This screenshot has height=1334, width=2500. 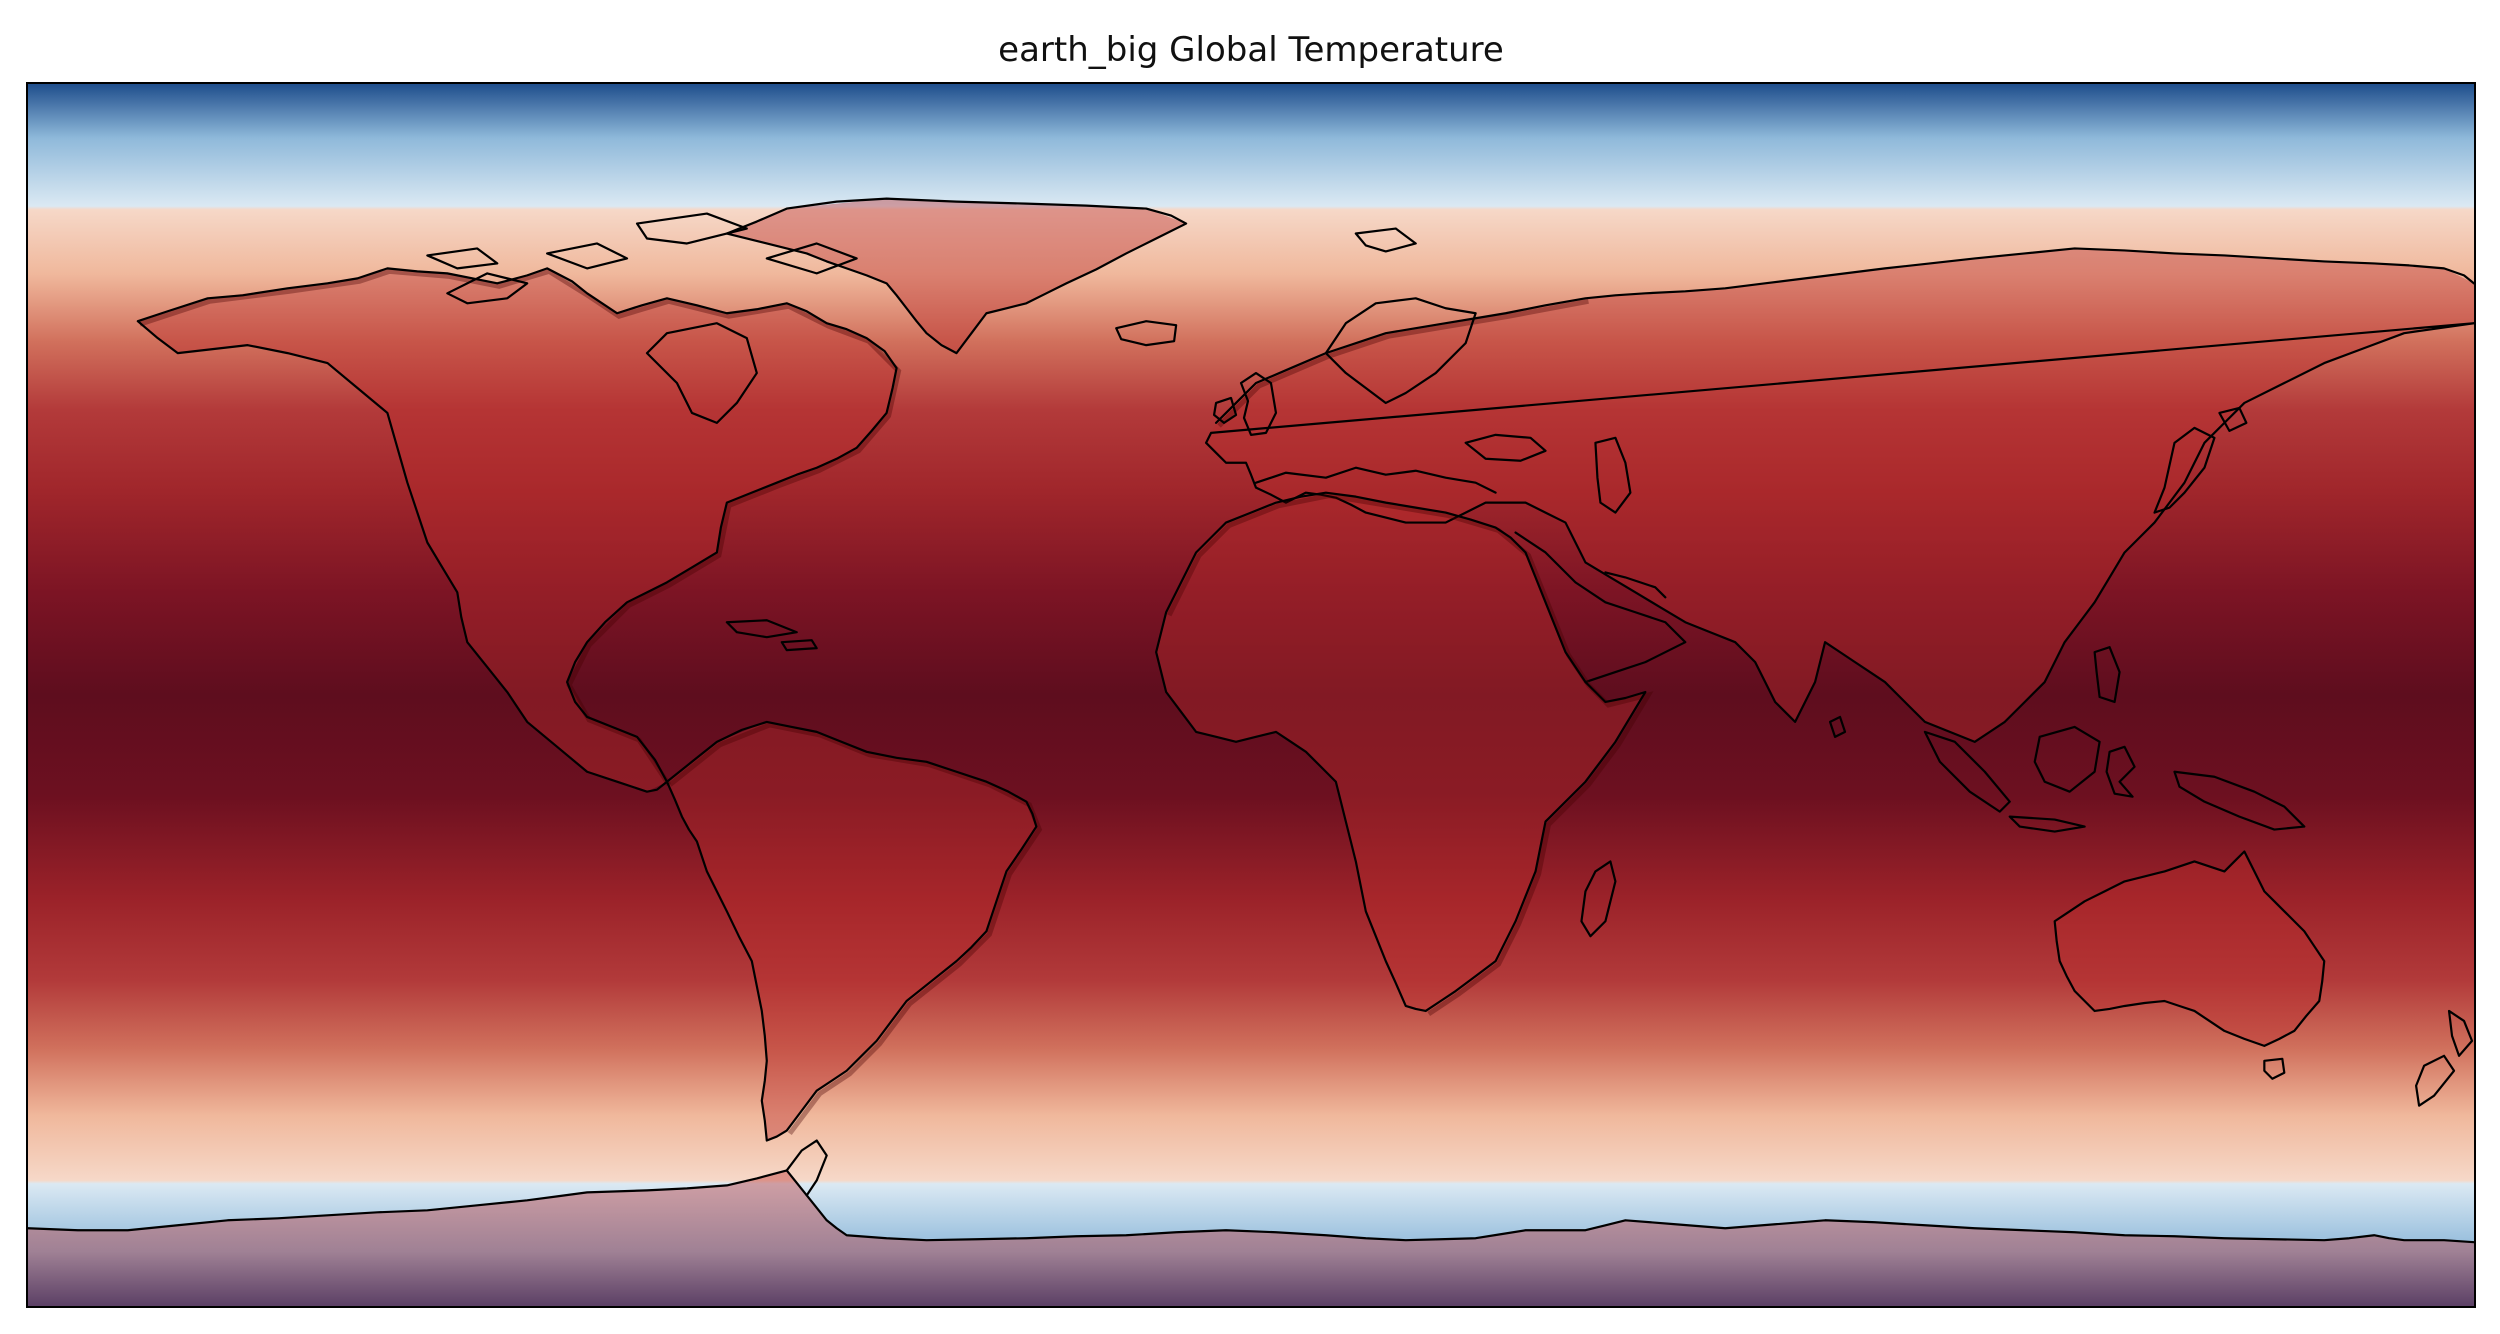 I want to click on eurasia-shadow, so click(x=1403, y=363).